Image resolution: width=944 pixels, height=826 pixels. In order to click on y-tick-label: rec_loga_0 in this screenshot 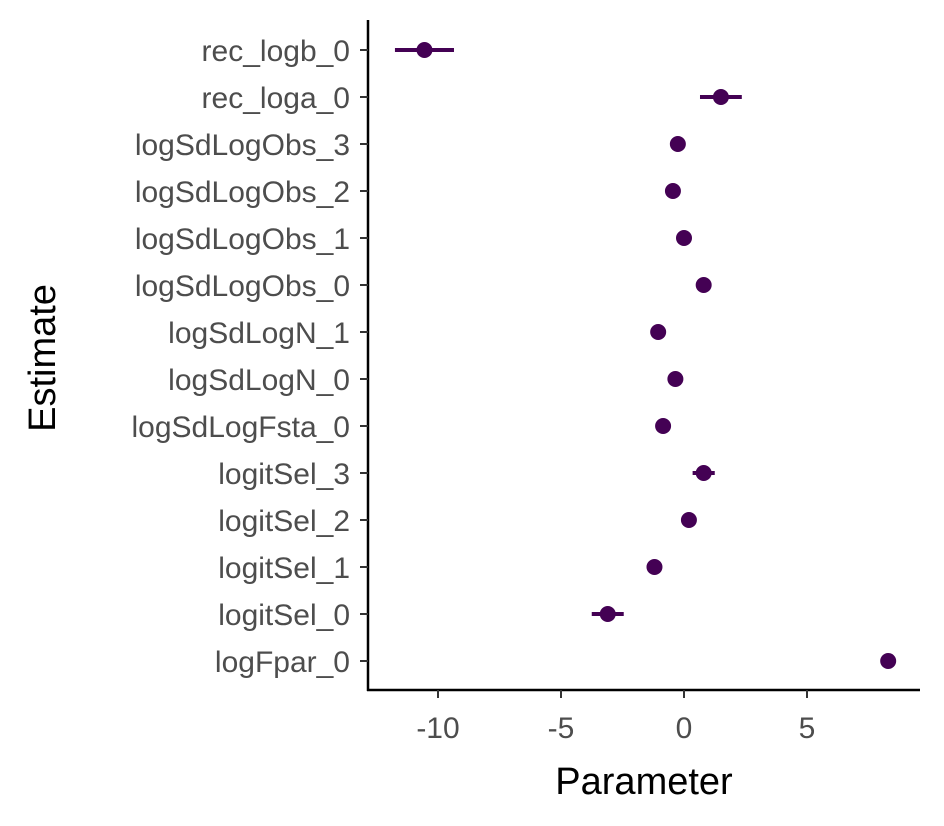, I will do `click(276, 98)`.